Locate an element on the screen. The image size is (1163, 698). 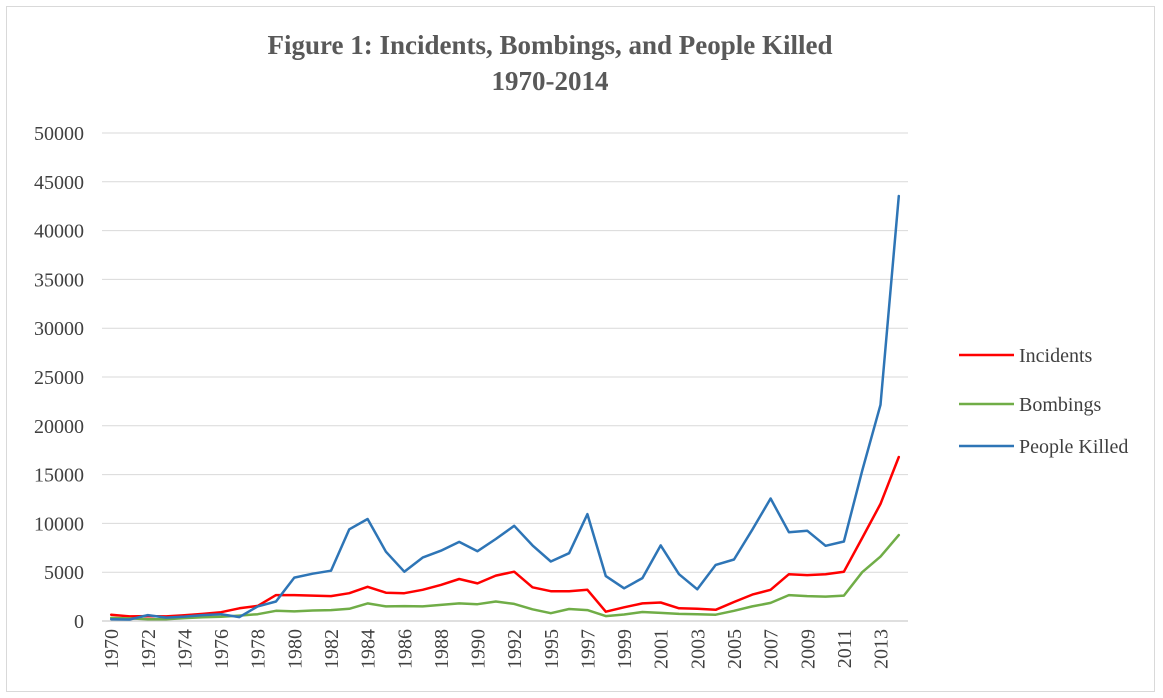
y-tick-label: 15000 is located at coordinates (59, 476).